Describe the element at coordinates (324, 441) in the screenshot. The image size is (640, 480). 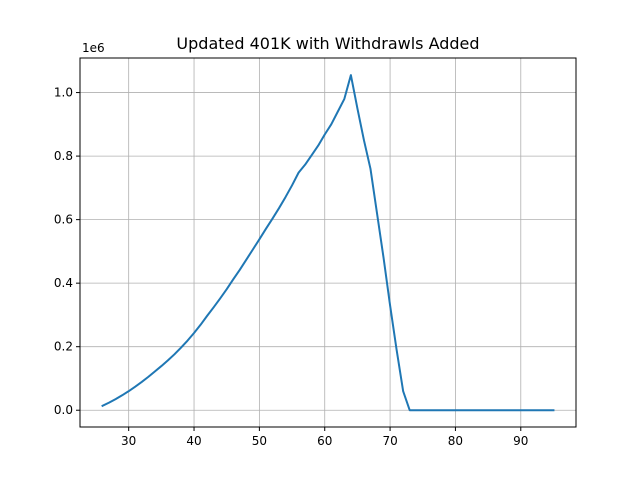
I see `x-tick-label: 60` at that location.